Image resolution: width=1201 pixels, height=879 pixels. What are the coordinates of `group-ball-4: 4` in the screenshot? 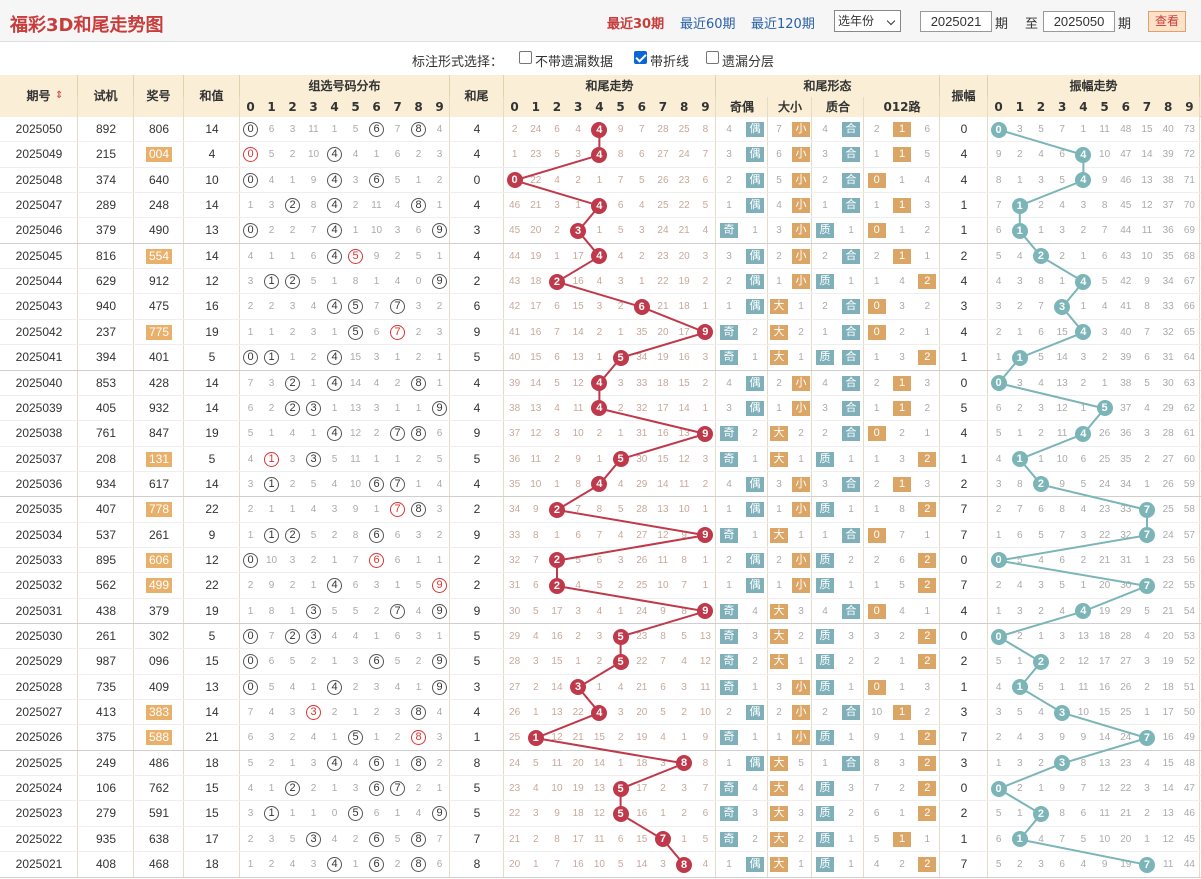 It's located at (334, 358).